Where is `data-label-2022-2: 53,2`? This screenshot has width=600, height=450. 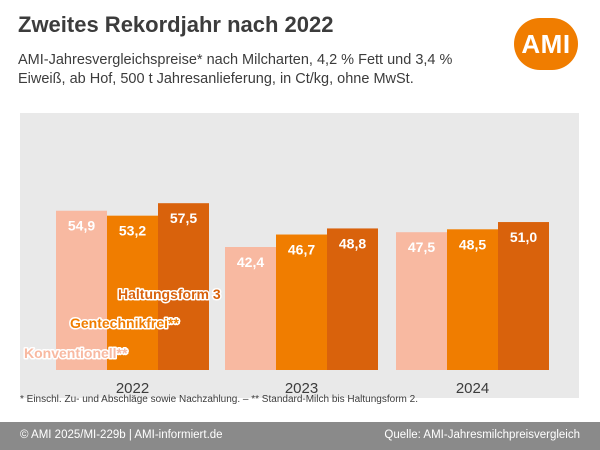
data-label-2022-2: 53,2 is located at coordinates (132, 231).